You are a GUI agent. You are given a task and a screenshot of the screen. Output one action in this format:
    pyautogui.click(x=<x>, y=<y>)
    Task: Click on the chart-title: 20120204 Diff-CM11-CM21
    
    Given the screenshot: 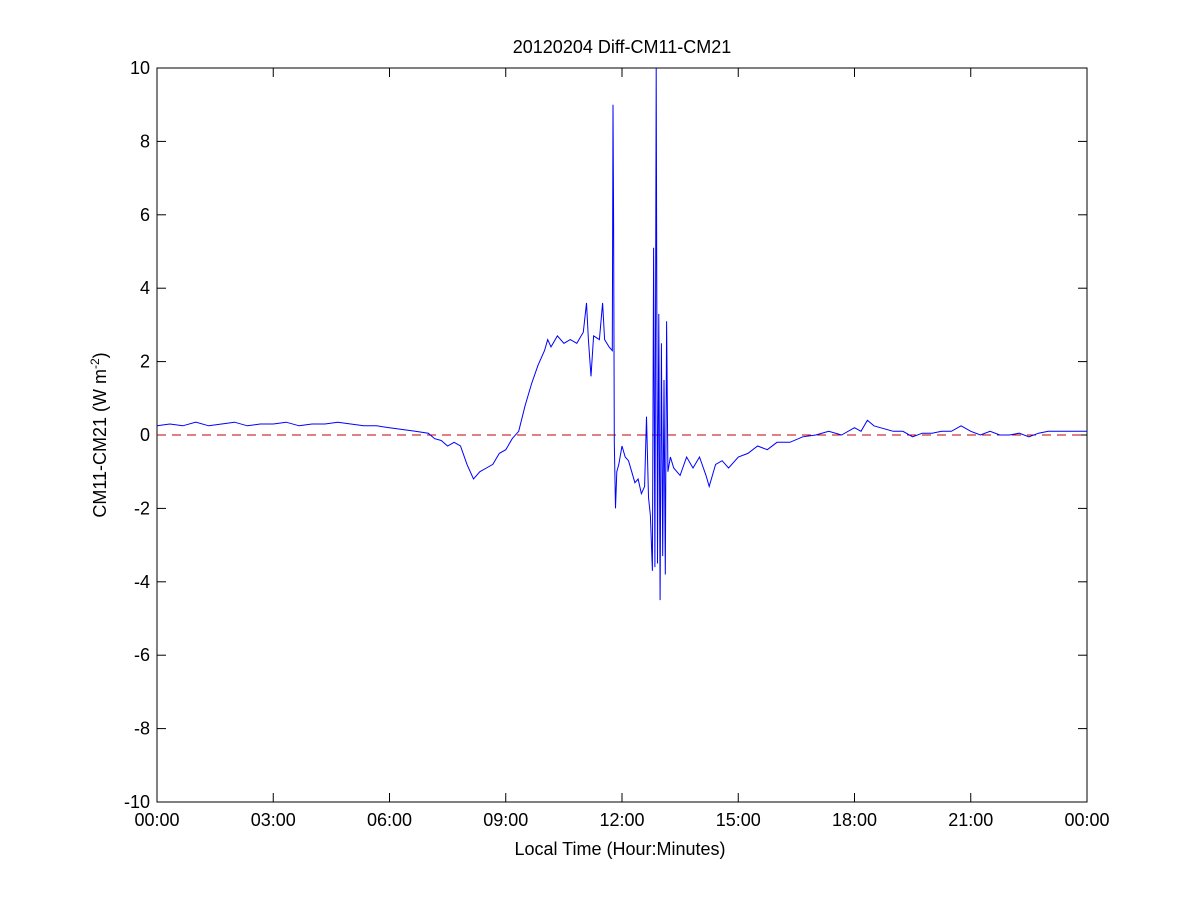 What is the action you would take?
    pyautogui.click(x=622, y=47)
    